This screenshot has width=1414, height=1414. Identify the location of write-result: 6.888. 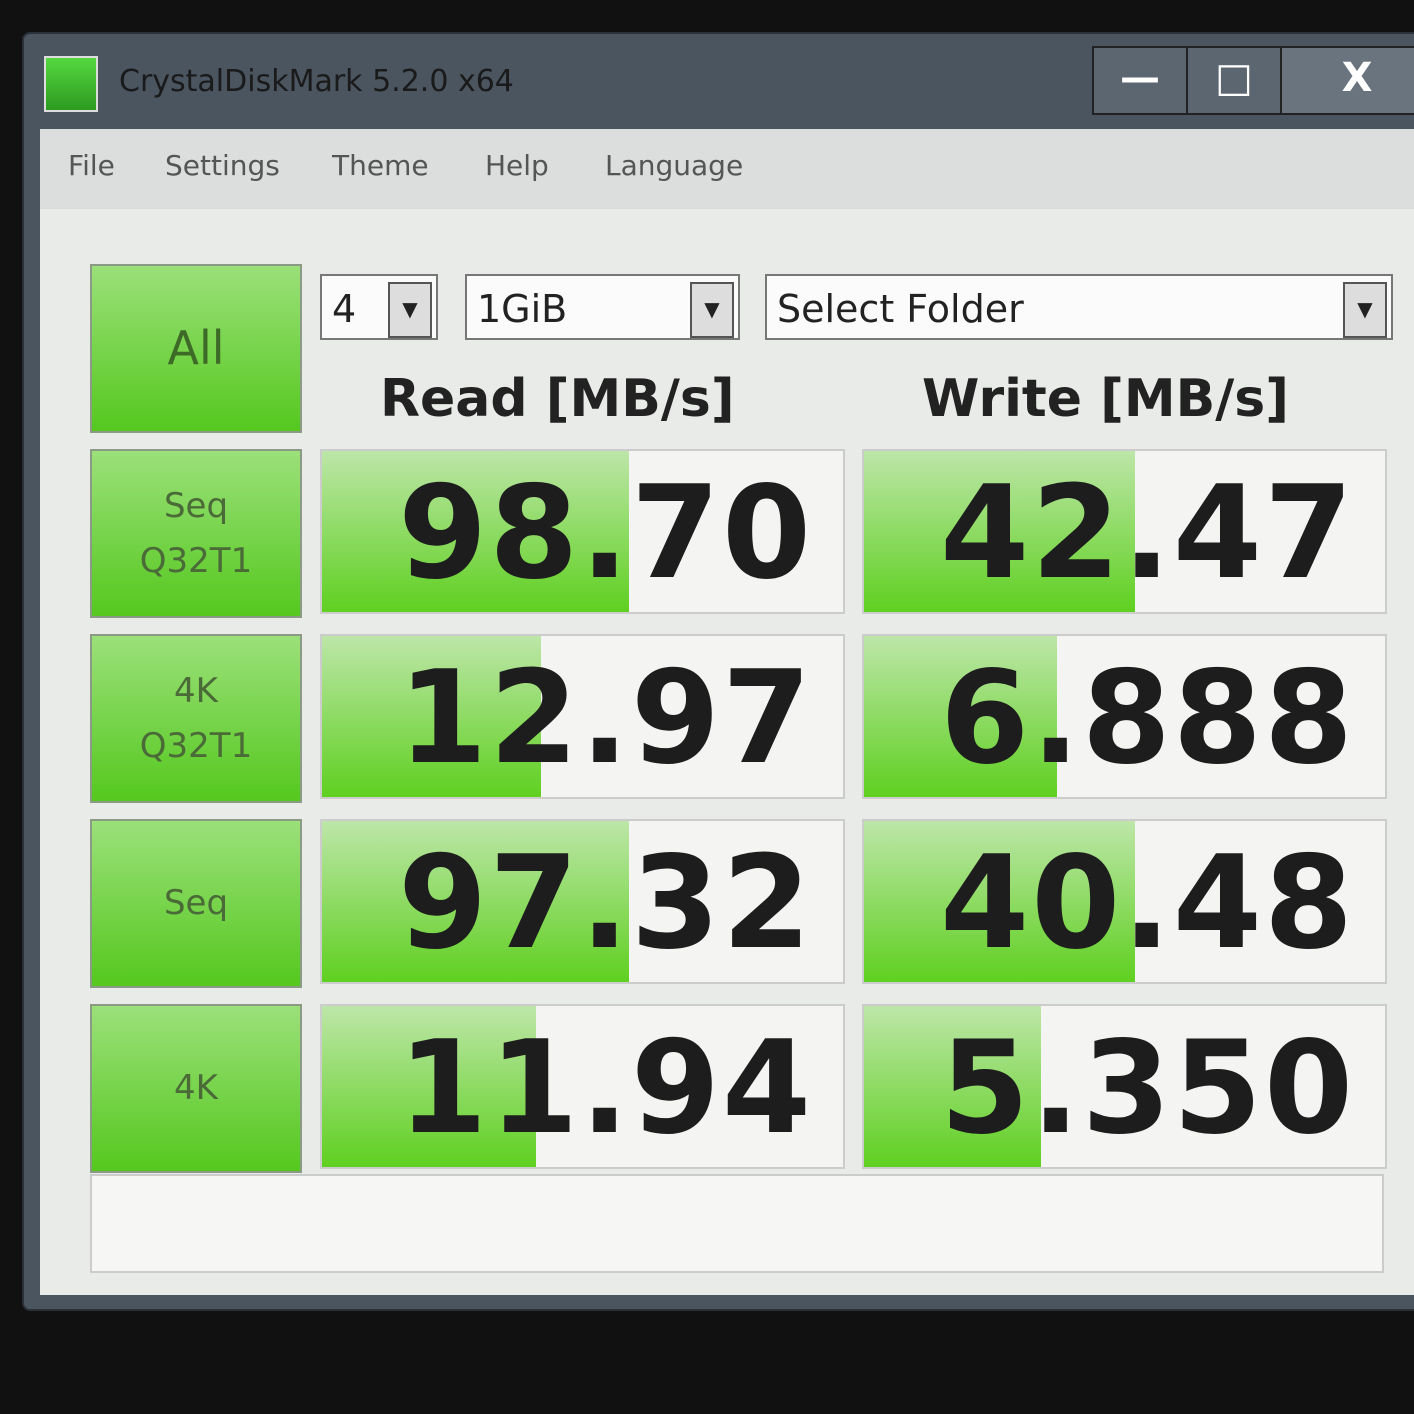
(1124, 716).